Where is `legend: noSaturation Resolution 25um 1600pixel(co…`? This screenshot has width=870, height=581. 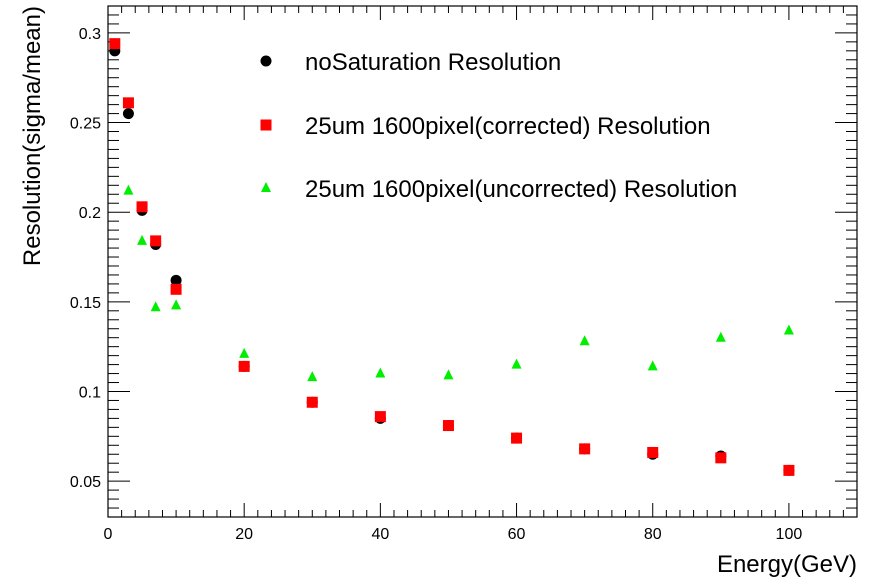
legend: noSaturation Resolution 25um 1600pixel(co… is located at coordinates (498, 126).